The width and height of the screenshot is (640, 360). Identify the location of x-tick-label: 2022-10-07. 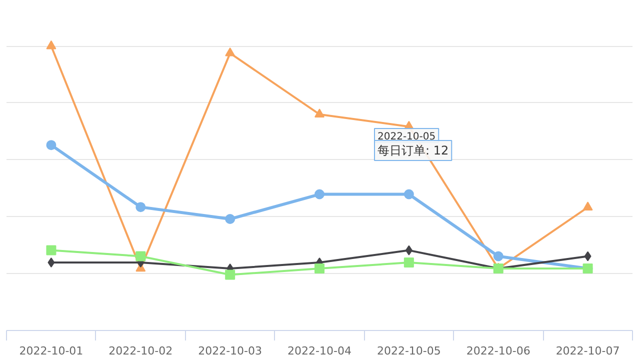
(588, 351).